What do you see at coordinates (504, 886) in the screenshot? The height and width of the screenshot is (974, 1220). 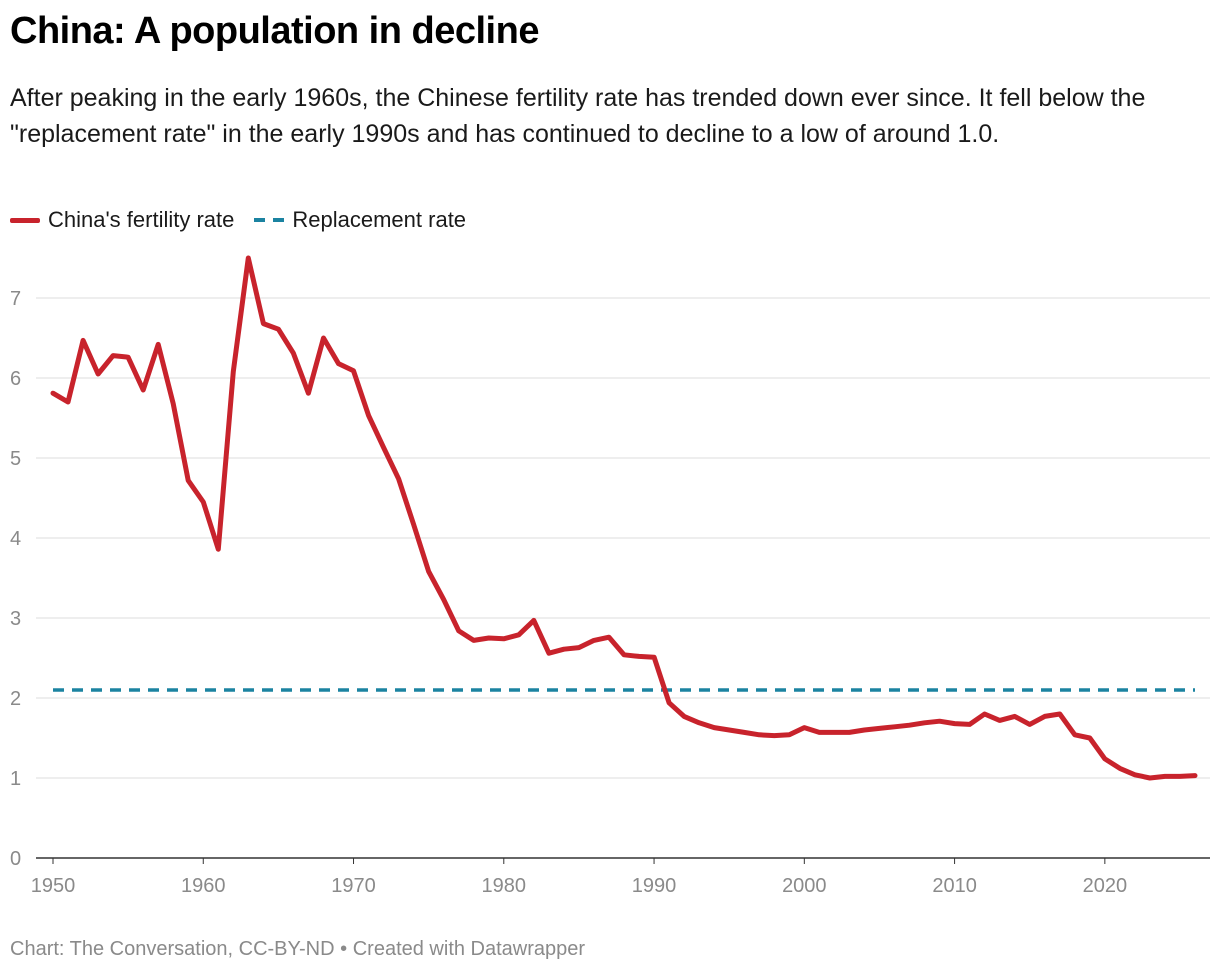 I see `x-tick-label-1980: 1980` at bounding box center [504, 886].